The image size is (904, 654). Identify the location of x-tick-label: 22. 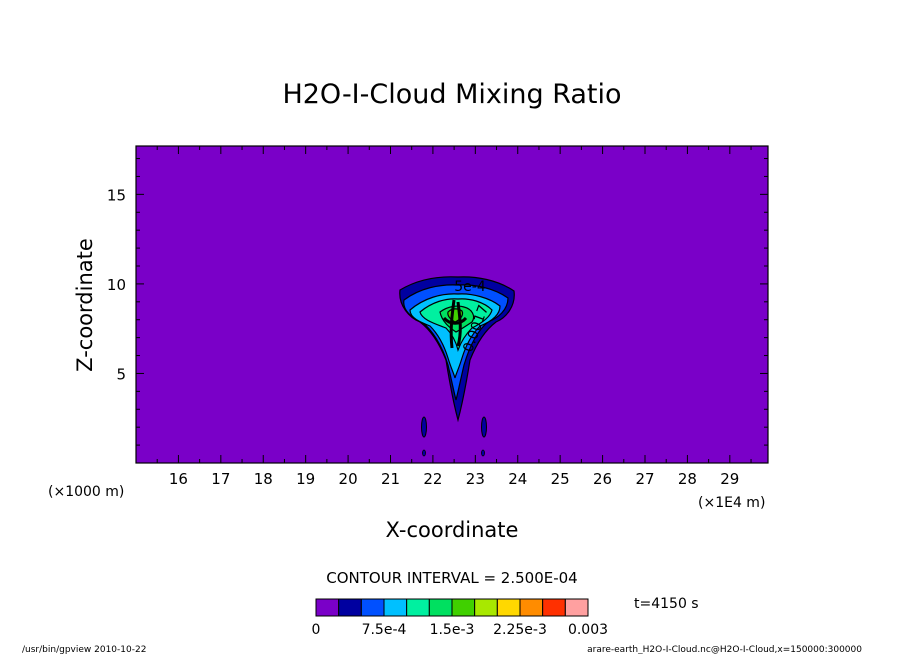
(432, 479).